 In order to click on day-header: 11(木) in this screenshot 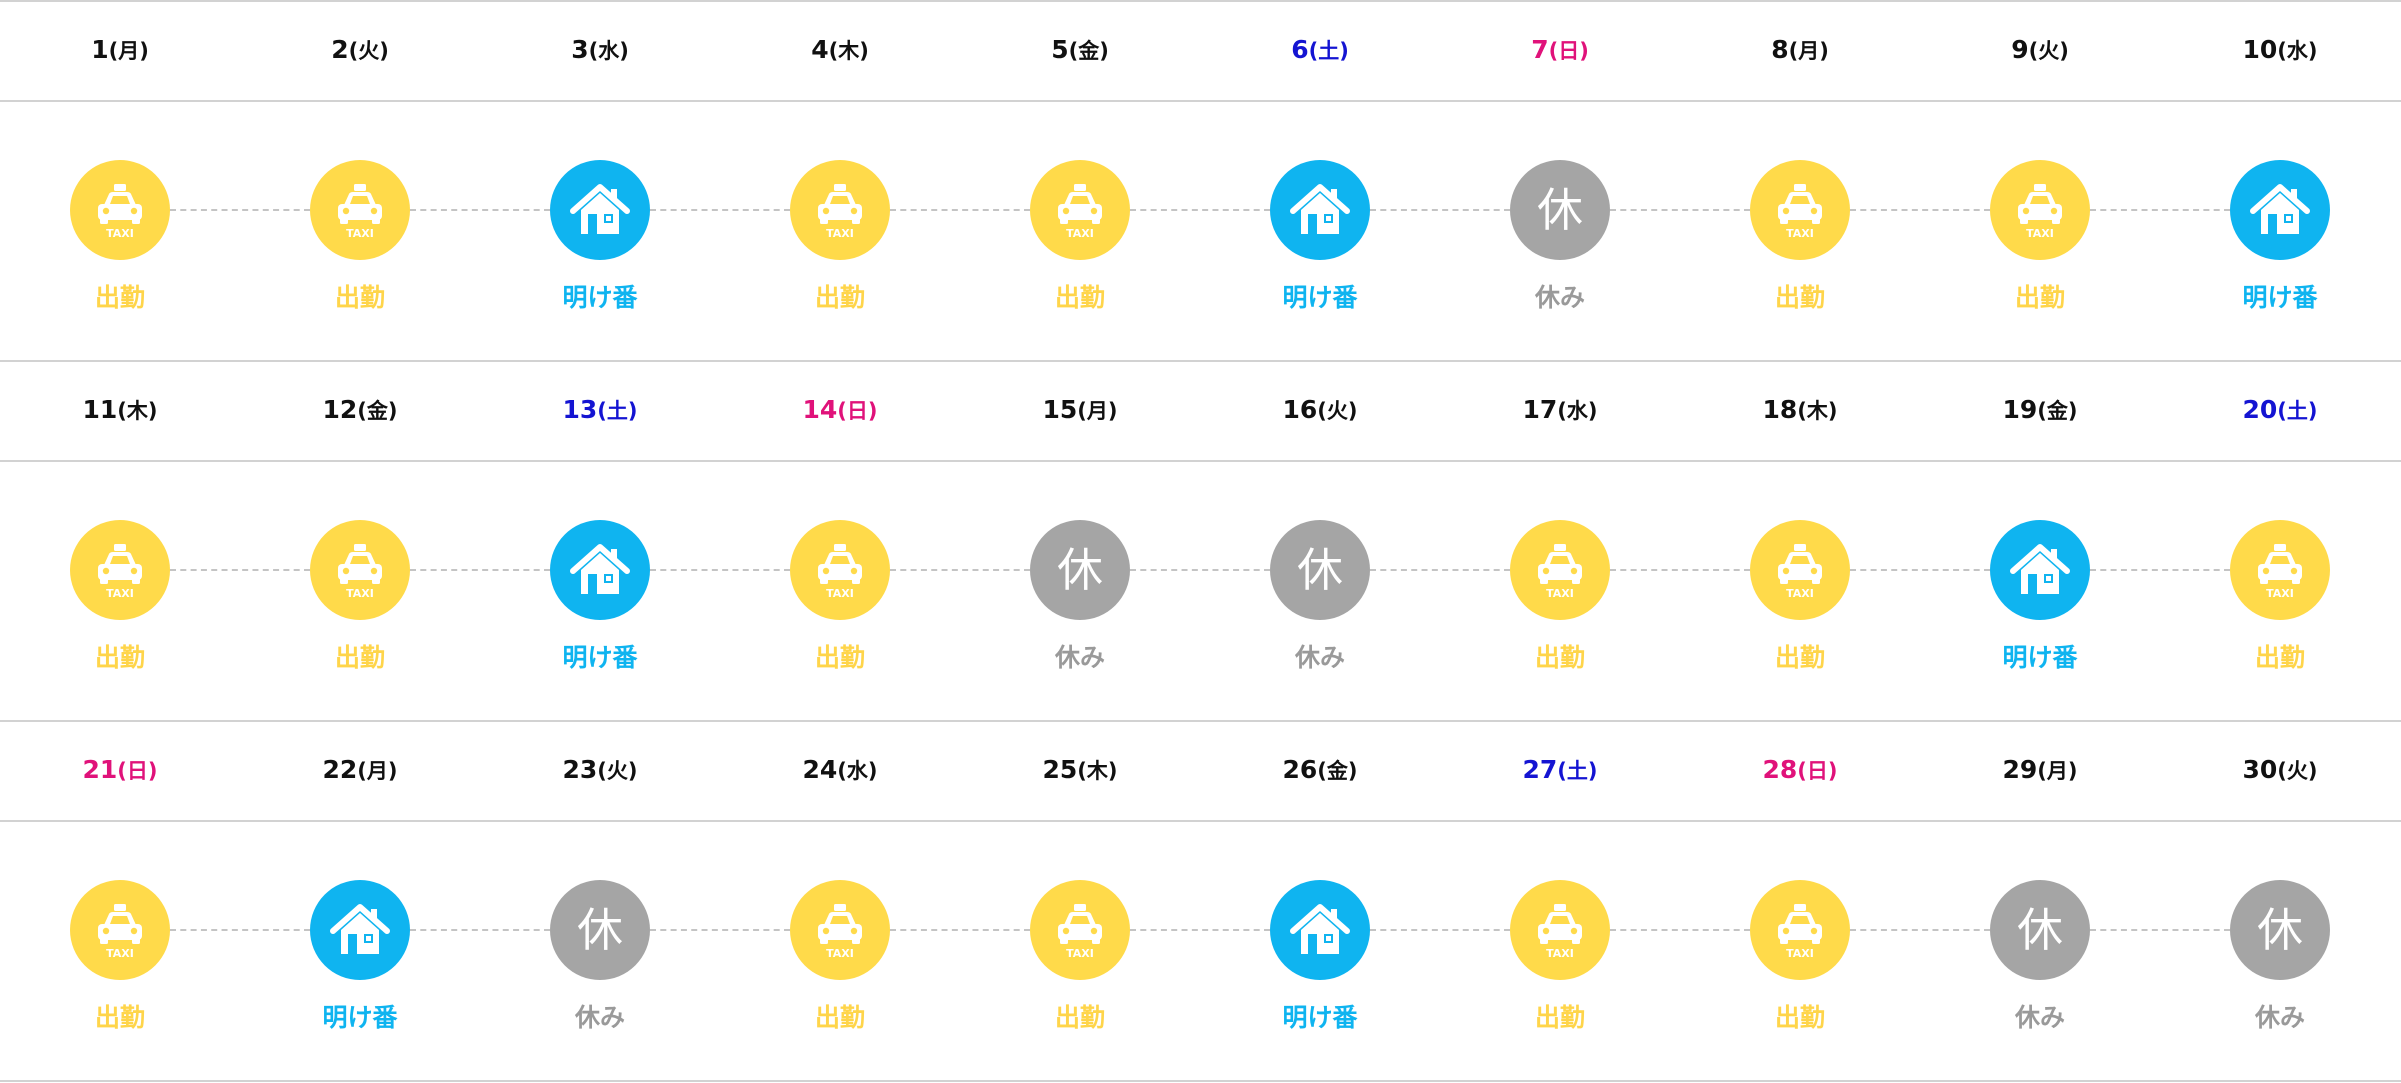, I will do `click(120, 410)`.